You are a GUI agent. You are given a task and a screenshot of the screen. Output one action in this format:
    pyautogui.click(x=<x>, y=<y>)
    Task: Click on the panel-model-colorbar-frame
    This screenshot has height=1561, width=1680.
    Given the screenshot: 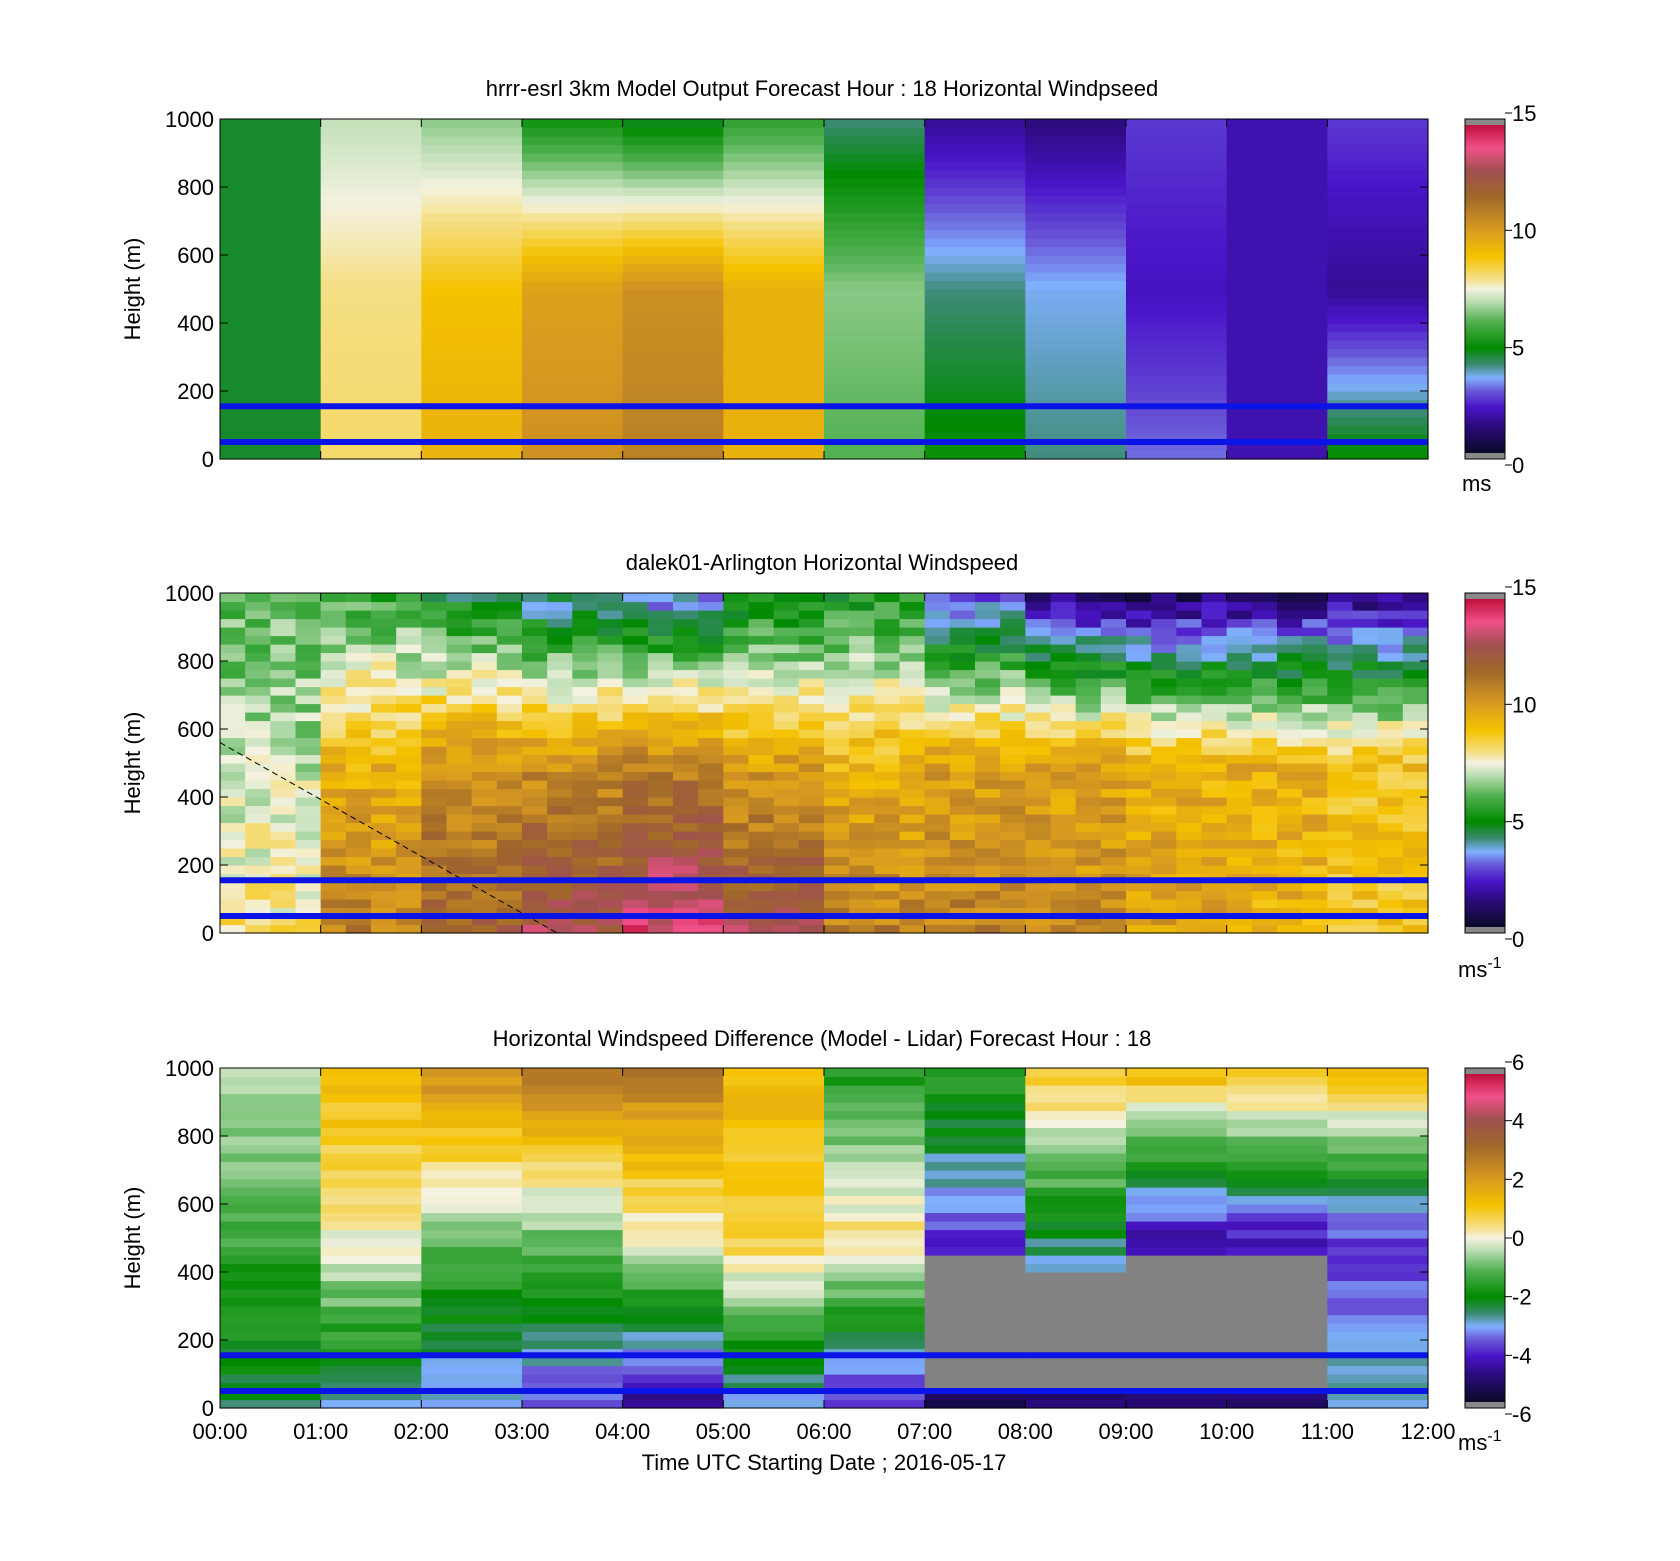 What is the action you would take?
    pyautogui.click(x=1485, y=289)
    